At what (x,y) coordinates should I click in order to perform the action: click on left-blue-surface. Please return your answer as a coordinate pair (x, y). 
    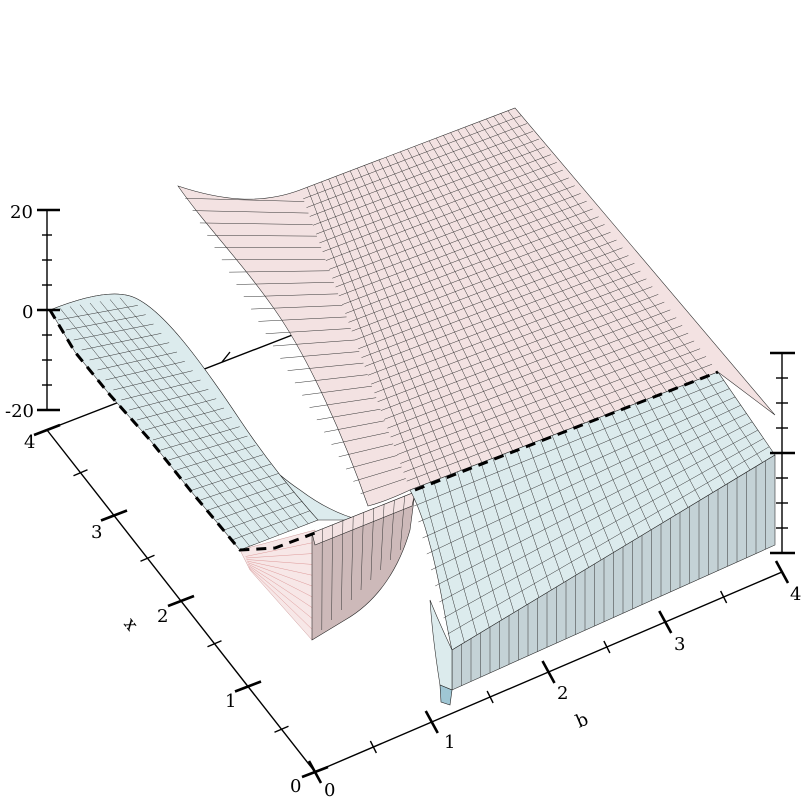
    Looking at the image, I should click on (204, 422).